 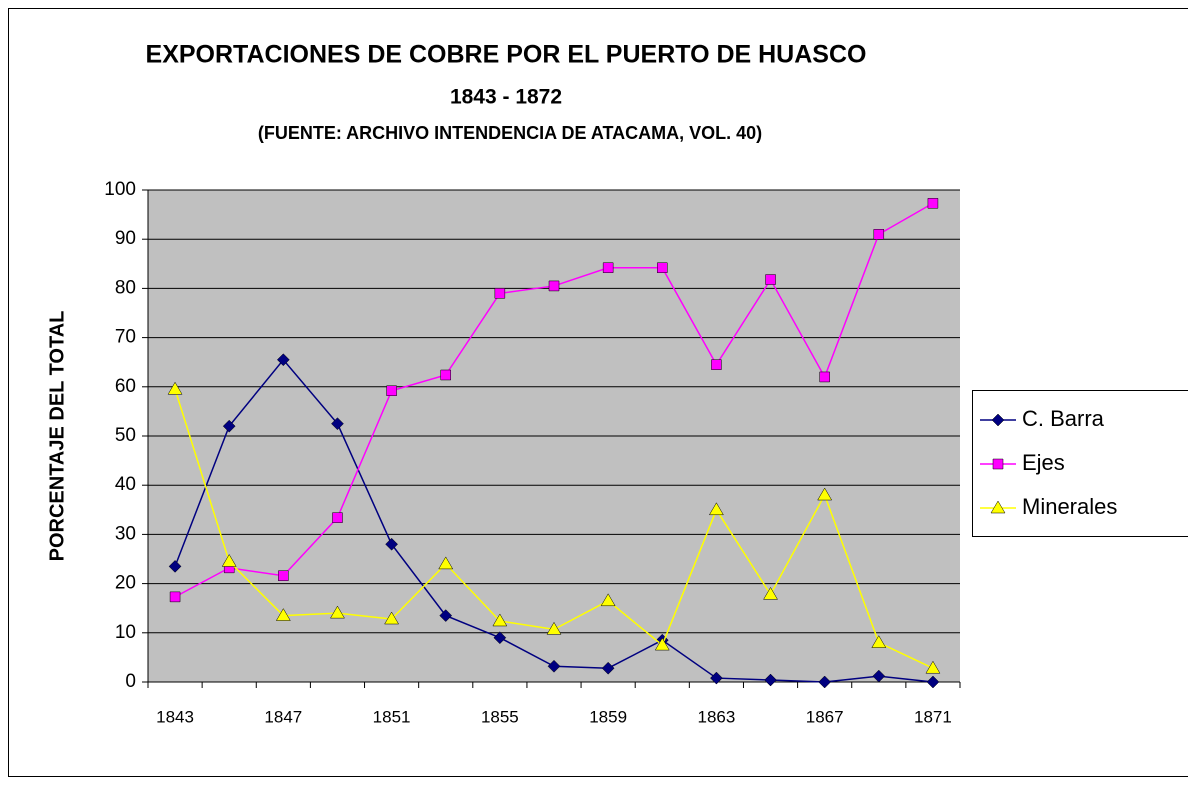 I want to click on chart-subtitle: 1843 - 1872, so click(x=506, y=97).